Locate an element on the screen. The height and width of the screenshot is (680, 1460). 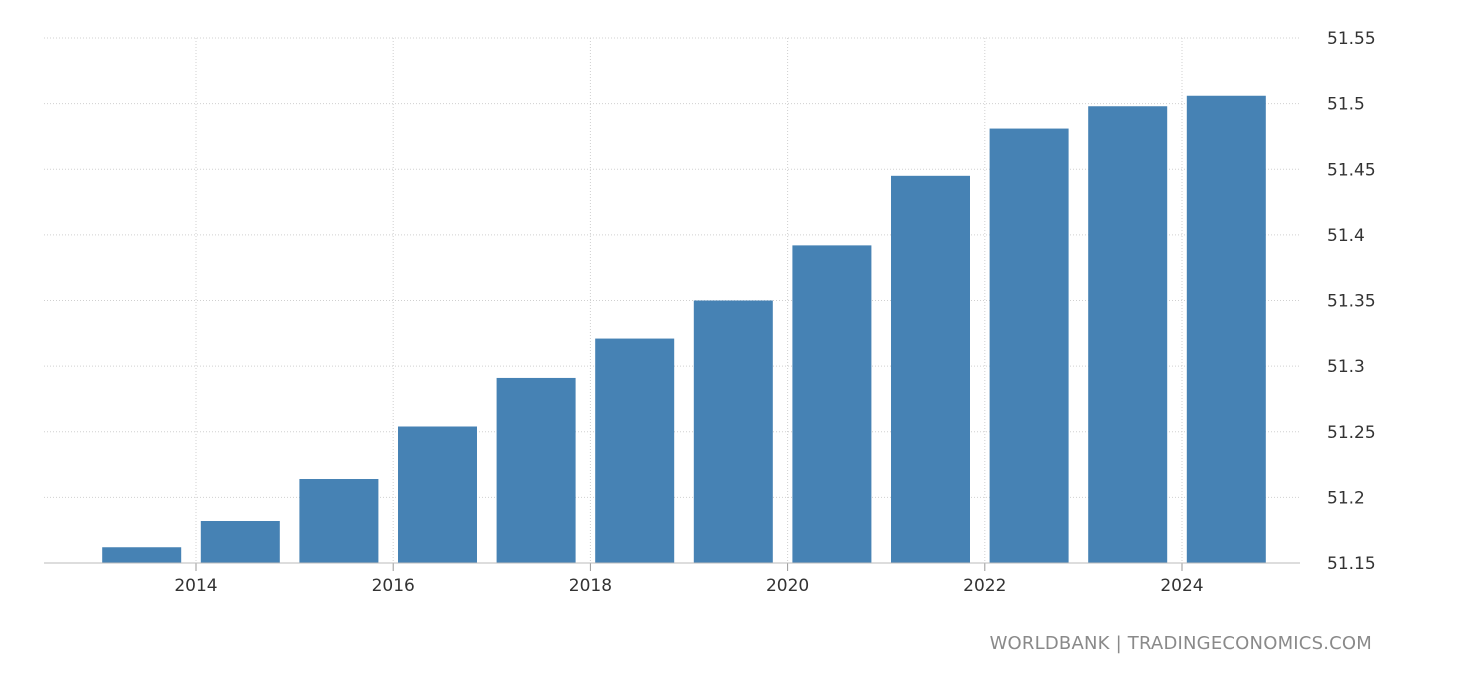
x-tick-label: 2024 is located at coordinates (1181, 586).